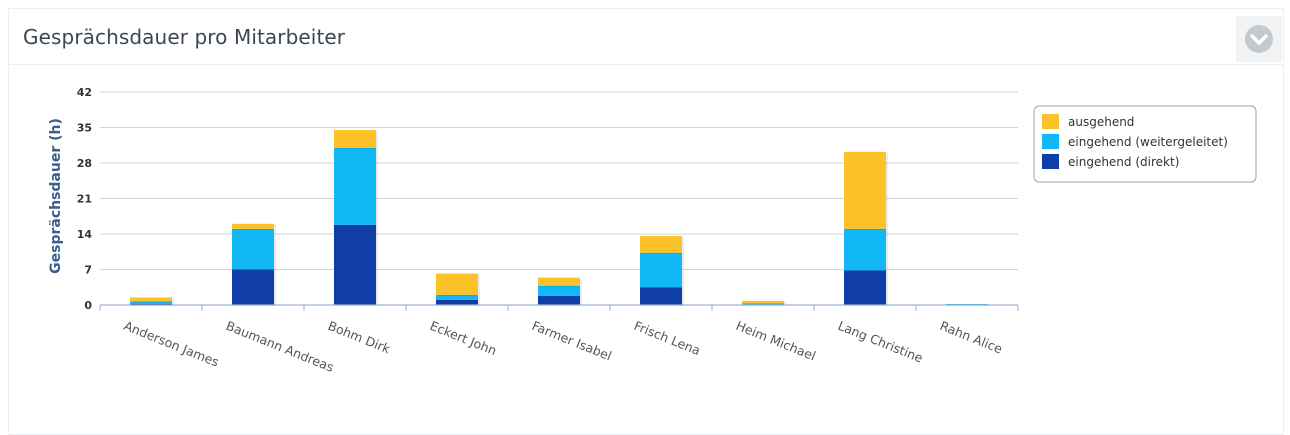  What do you see at coordinates (463, 338) in the screenshot?
I see `x-tick-label: Eckert John` at bounding box center [463, 338].